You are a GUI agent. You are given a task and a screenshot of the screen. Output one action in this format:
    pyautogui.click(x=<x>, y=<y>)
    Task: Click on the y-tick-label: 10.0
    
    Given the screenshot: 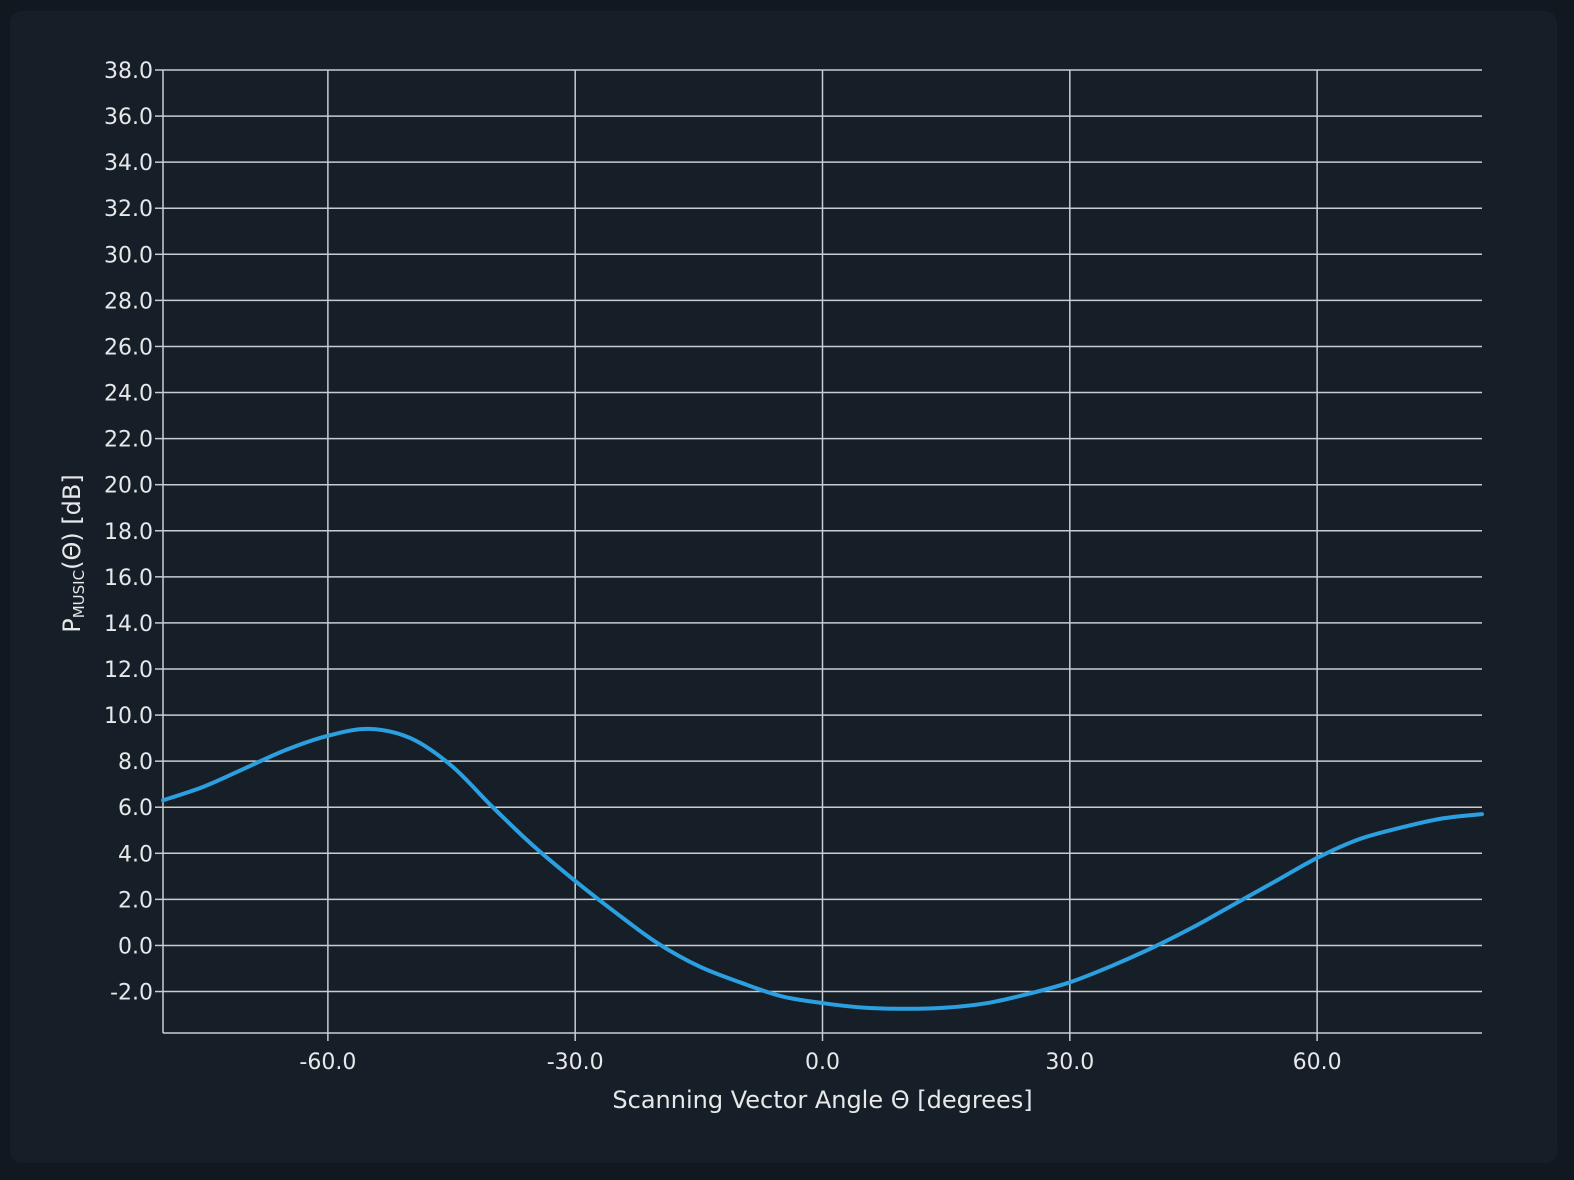 What is the action you would take?
    pyautogui.click(x=128, y=716)
    